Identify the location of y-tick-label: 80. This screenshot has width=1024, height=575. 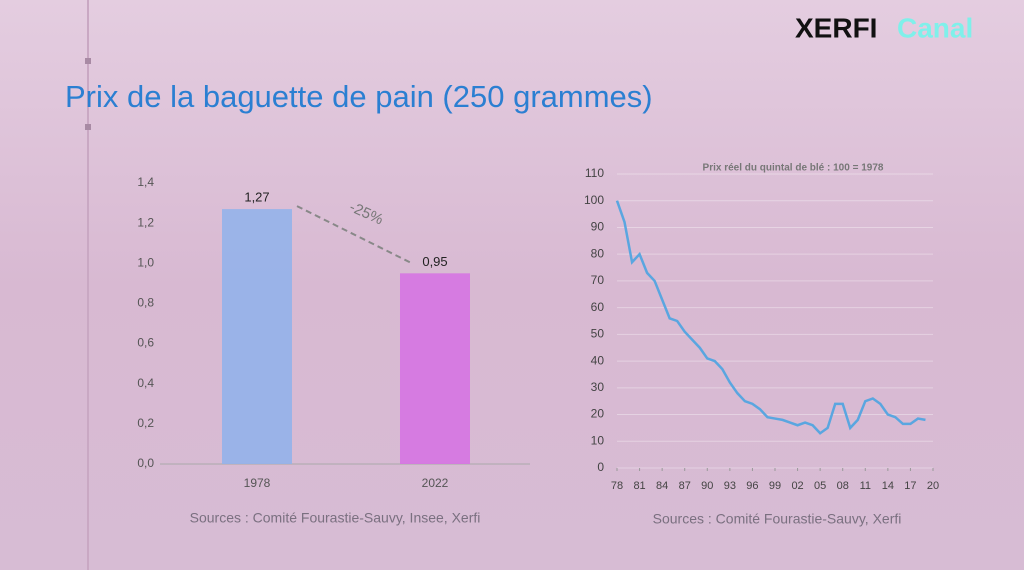
(598, 253).